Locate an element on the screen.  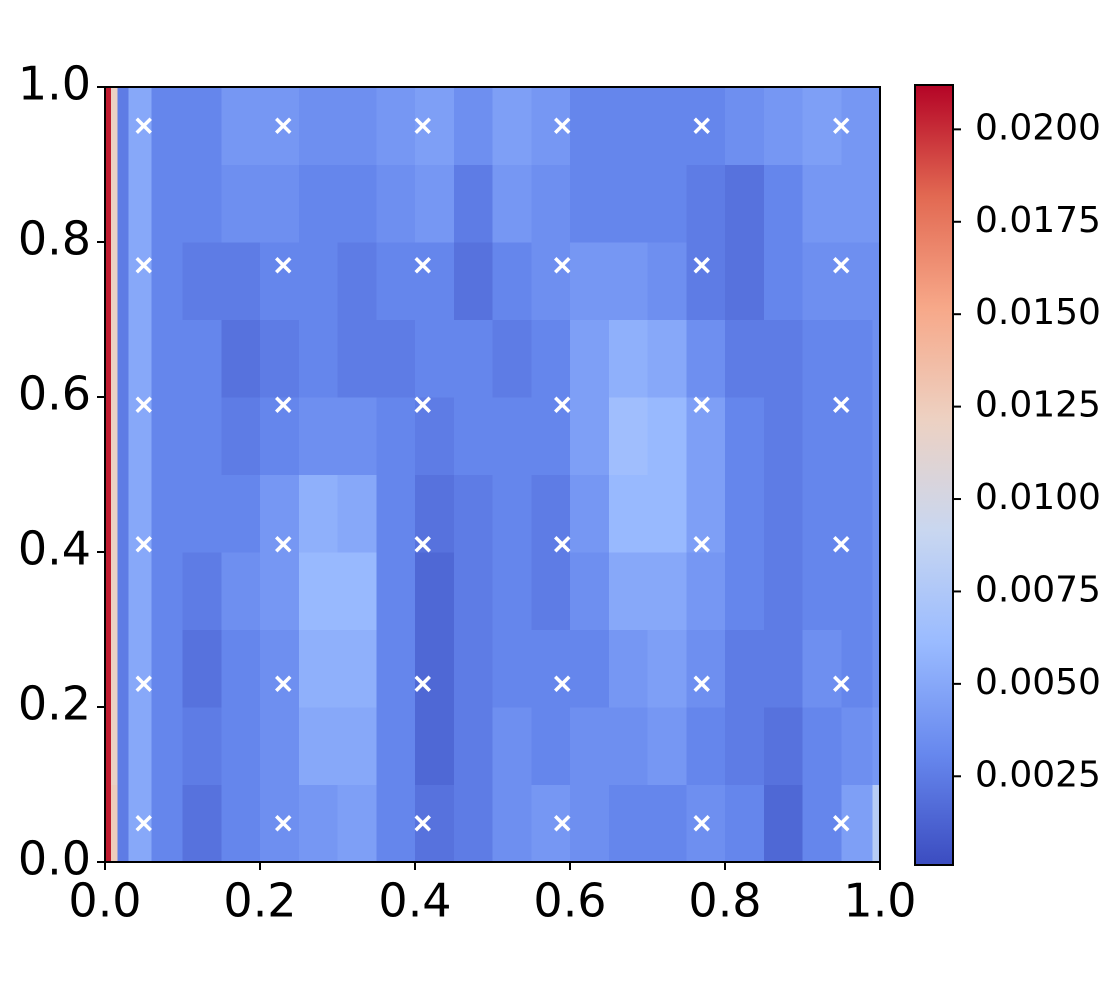
y-tick-label: 0.6 is located at coordinates (54, 394).